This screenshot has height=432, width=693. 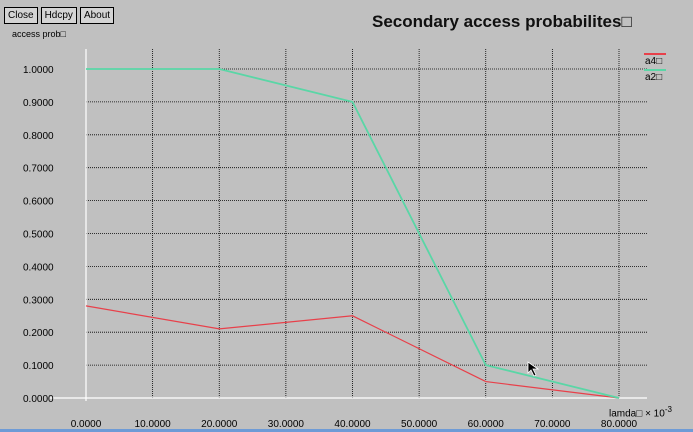 I want to click on x-tick-label: 60.0000, so click(x=486, y=424).